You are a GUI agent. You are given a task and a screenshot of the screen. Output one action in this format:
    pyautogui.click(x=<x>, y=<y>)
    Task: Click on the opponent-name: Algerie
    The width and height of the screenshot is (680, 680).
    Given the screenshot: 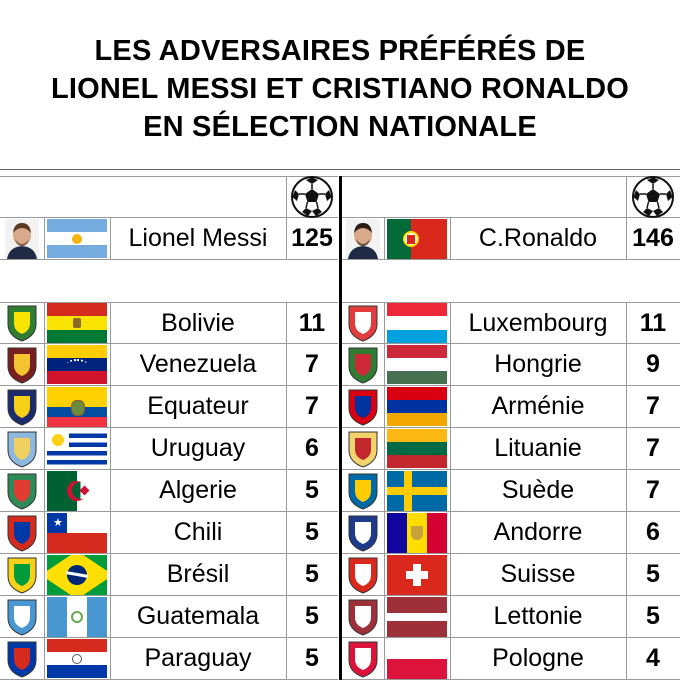 What is the action you would take?
    pyautogui.click(x=198, y=490)
    